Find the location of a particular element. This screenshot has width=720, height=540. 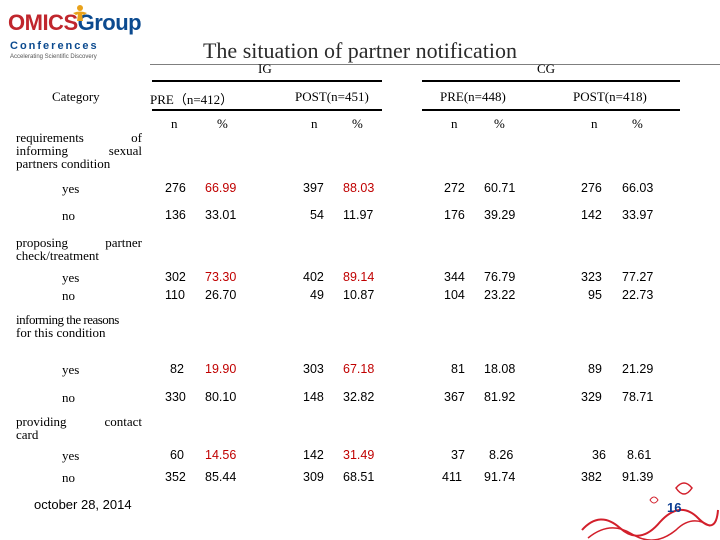

cell-cg-post-pct: 91.39 is located at coordinates (638, 477).